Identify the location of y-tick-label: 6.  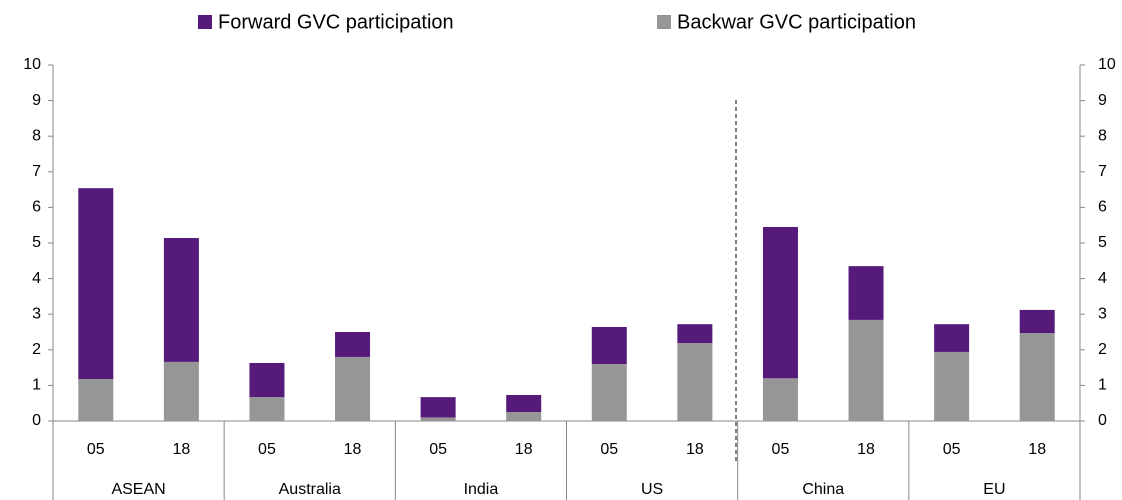
(36, 207).